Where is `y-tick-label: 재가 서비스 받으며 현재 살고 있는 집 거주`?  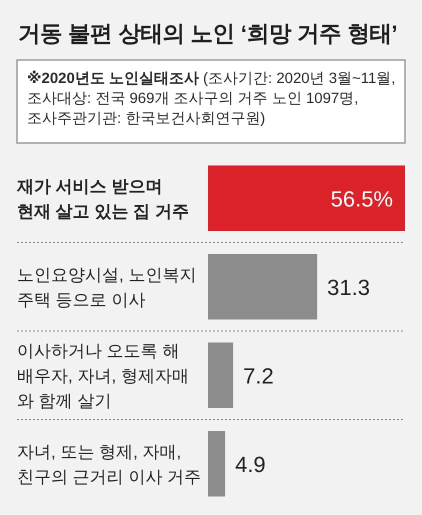
y-tick-label: 재가 서비스 받으며 현재 살고 있는 집 거주 is located at coordinates (102, 198).